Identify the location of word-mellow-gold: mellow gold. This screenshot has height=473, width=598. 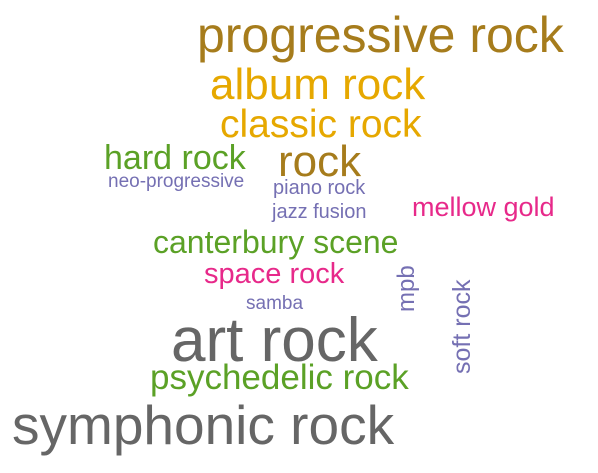
(483, 207).